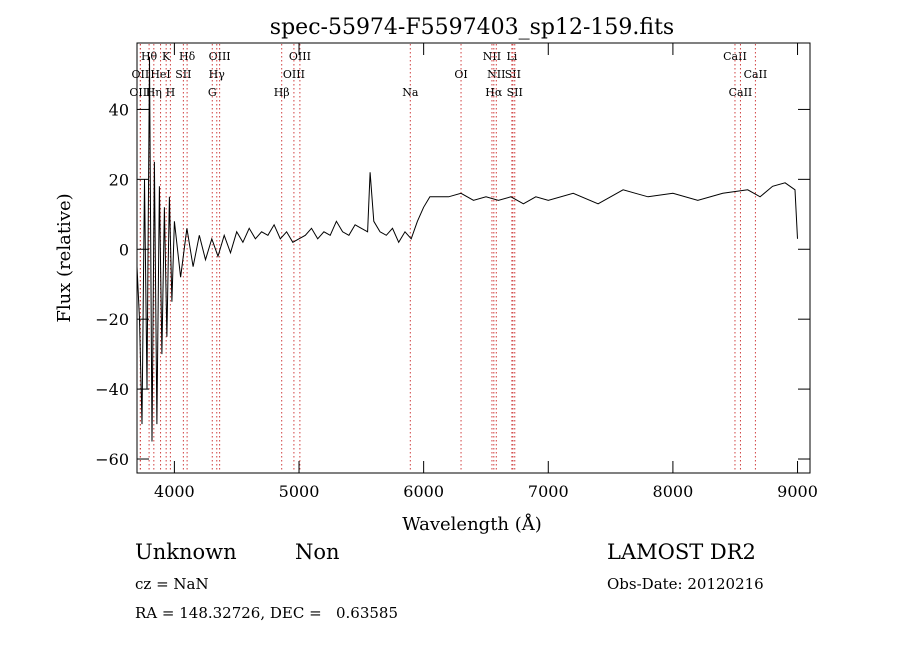 Image resolution: width=900 pixels, height=650 pixels. I want to click on line-label-19: H, so click(171, 92).